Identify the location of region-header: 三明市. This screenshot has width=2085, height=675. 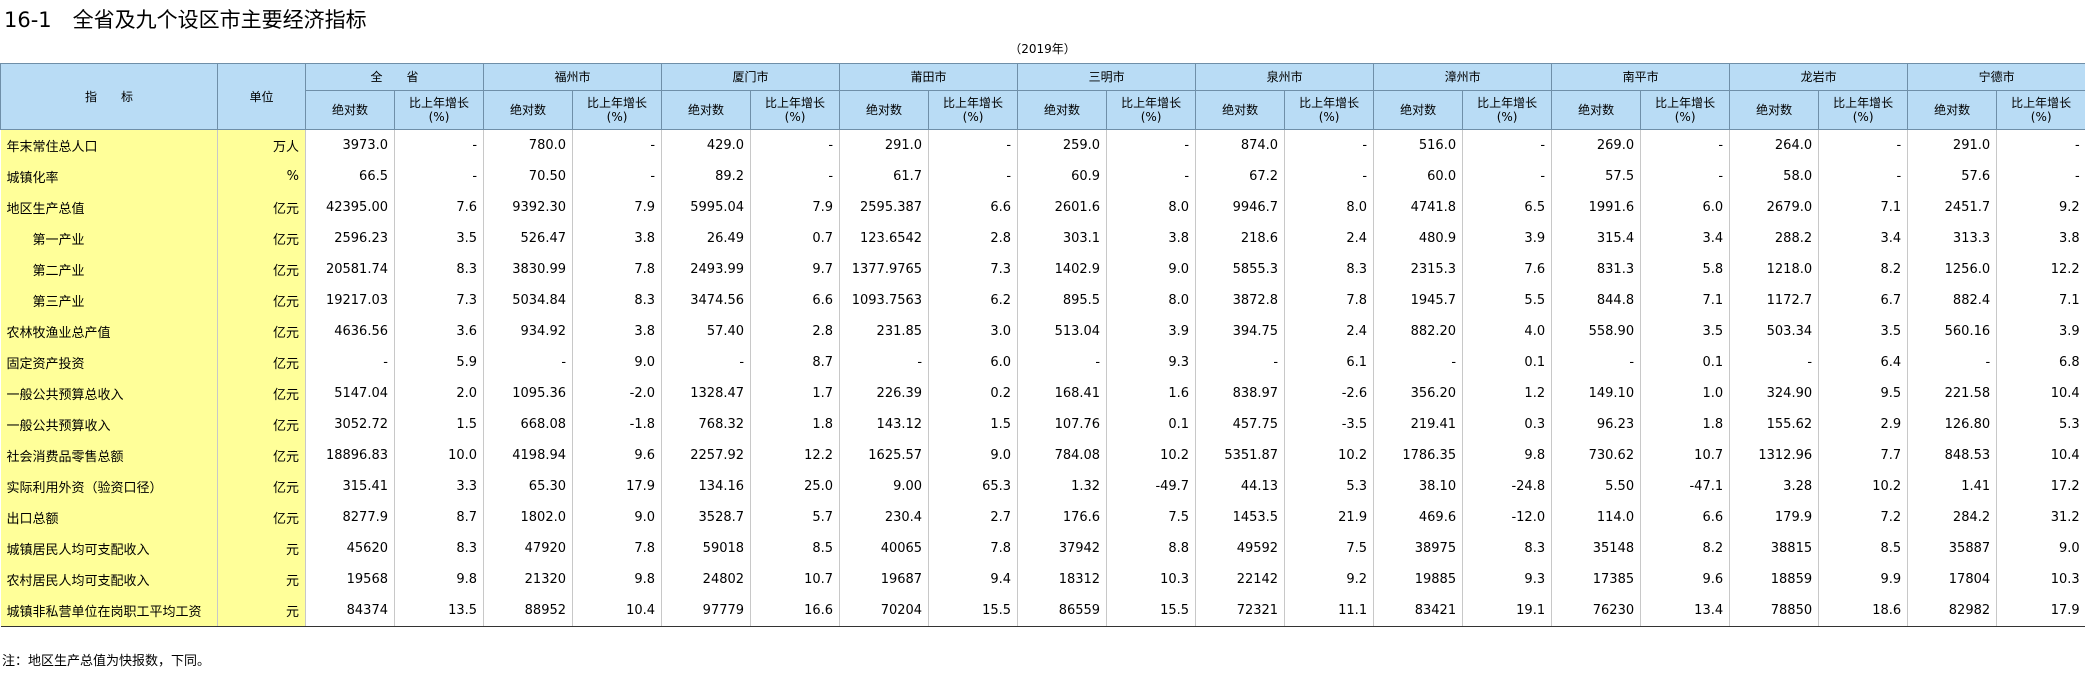
(1107, 77).